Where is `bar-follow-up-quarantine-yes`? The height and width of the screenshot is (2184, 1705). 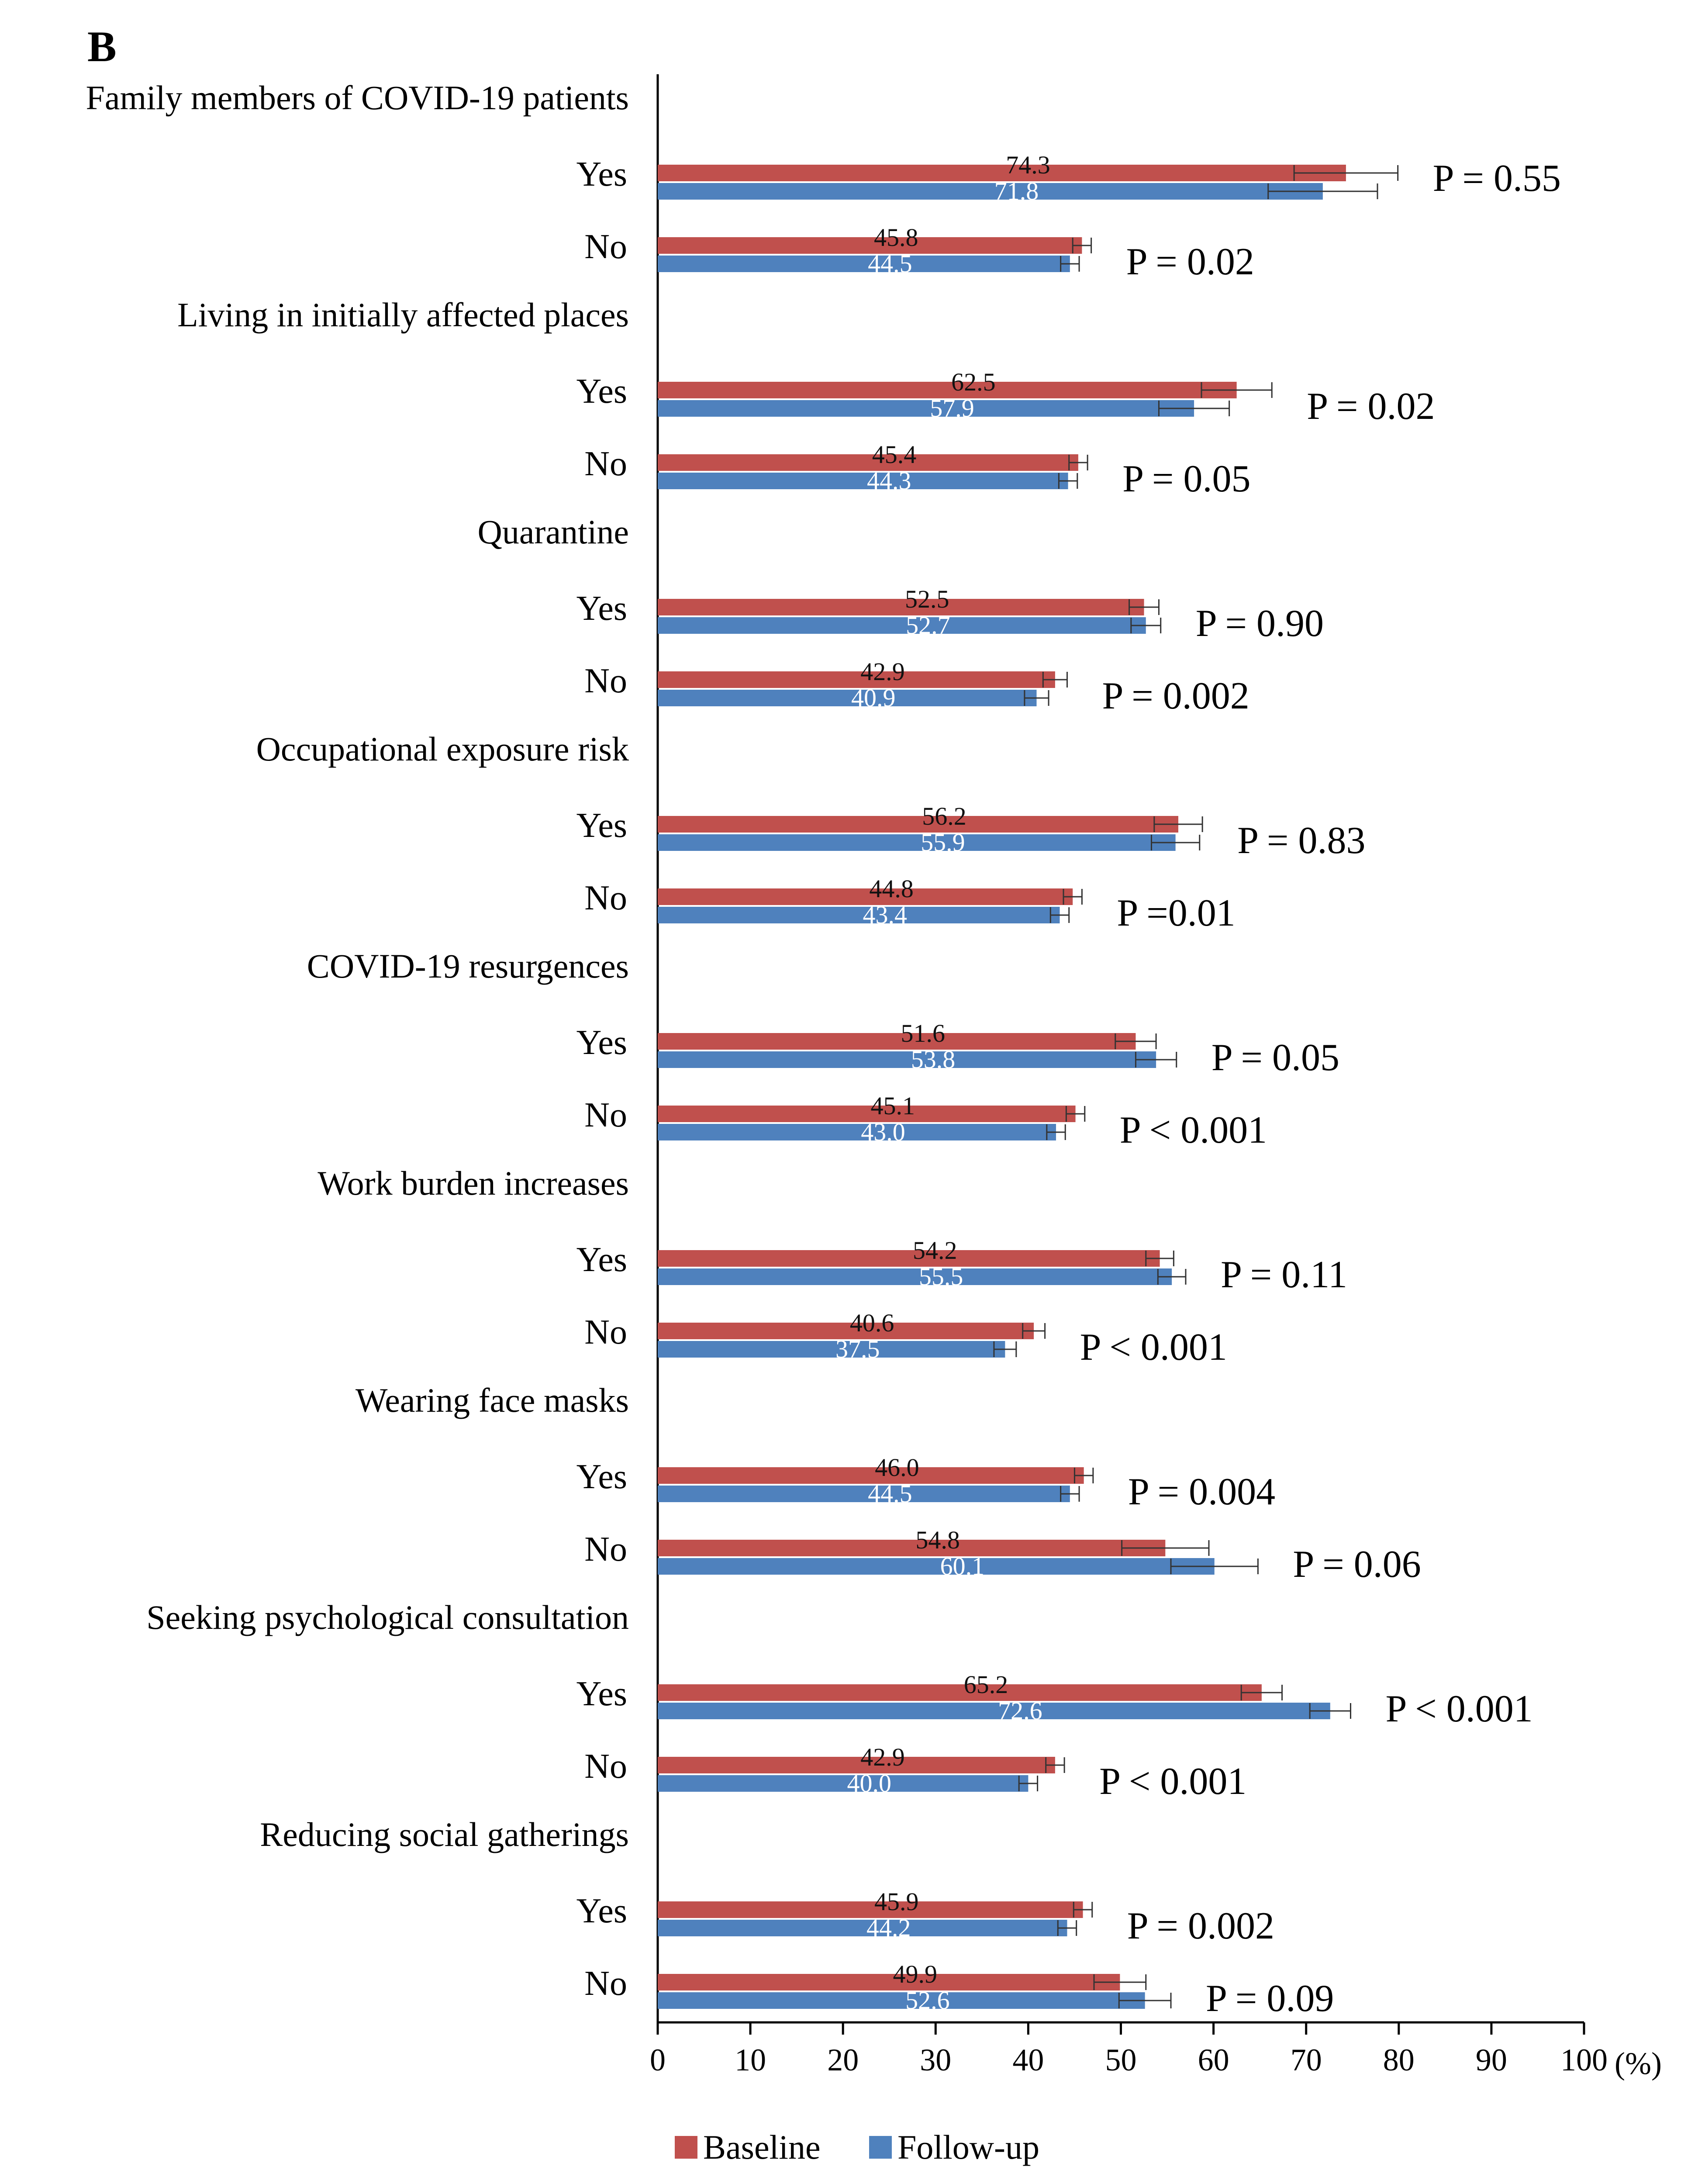
bar-follow-up-quarantine-yes is located at coordinates (902, 625).